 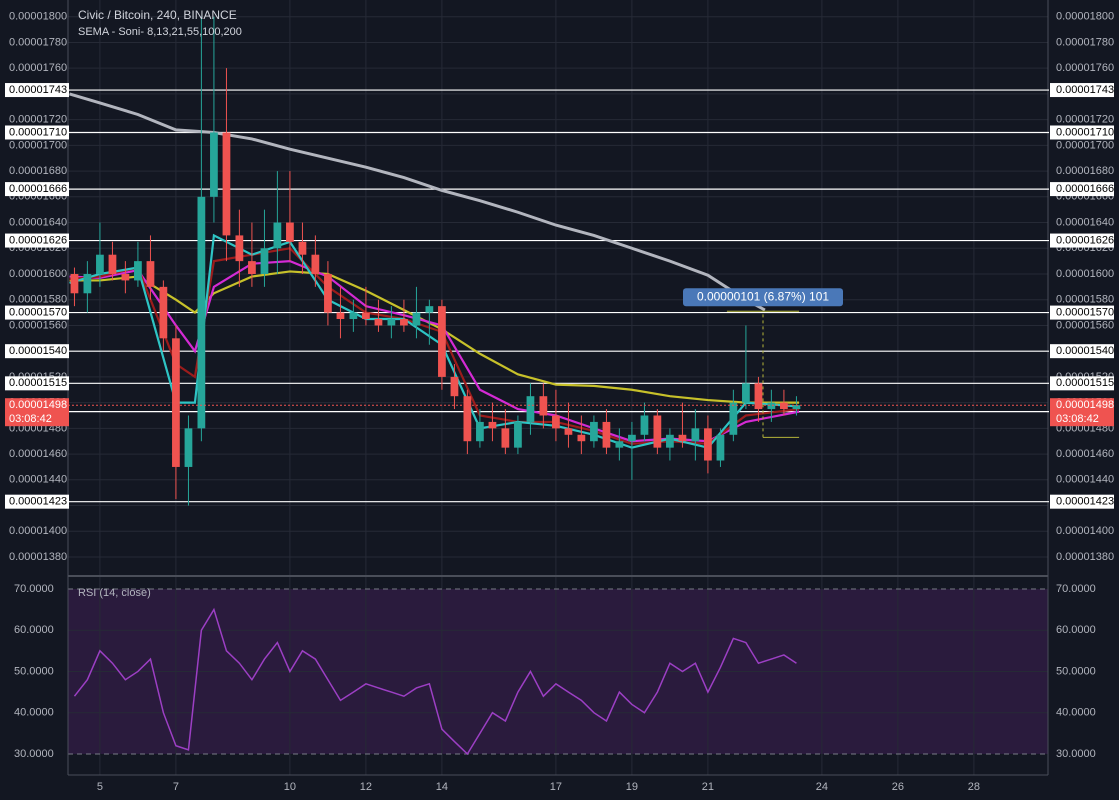 I want to click on y-tick-label: 0.00001380, so click(x=38, y=557).